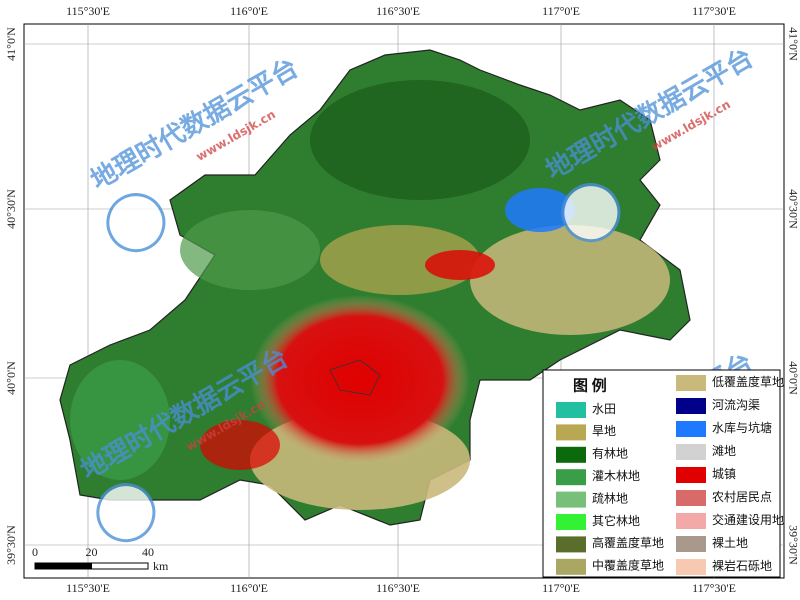 This screenshot has width=800, height=600. I want to click on legend-label: 中覆盖度草地, so click(628, 565).